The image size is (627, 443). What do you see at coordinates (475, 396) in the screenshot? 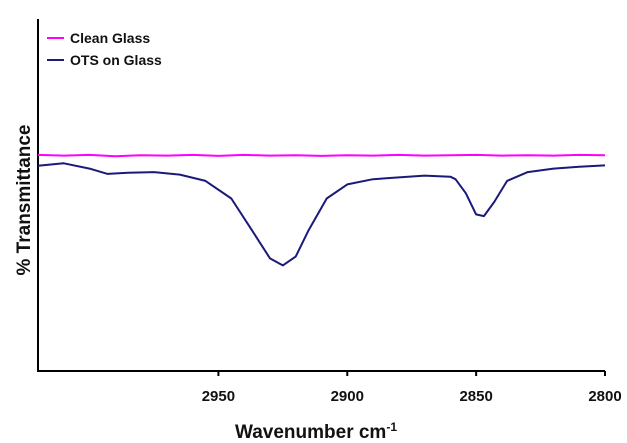
I see `x-tick-label-2850: 2850` at bounding box center [475, 396].